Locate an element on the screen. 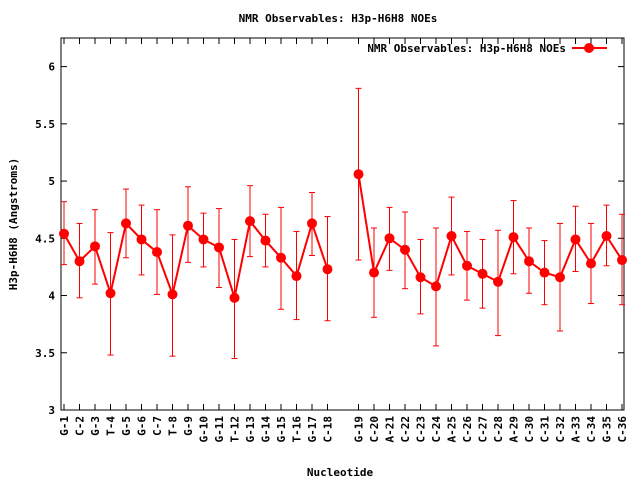  y-tick-label: 5.5 is located at coordinates (45, 124).